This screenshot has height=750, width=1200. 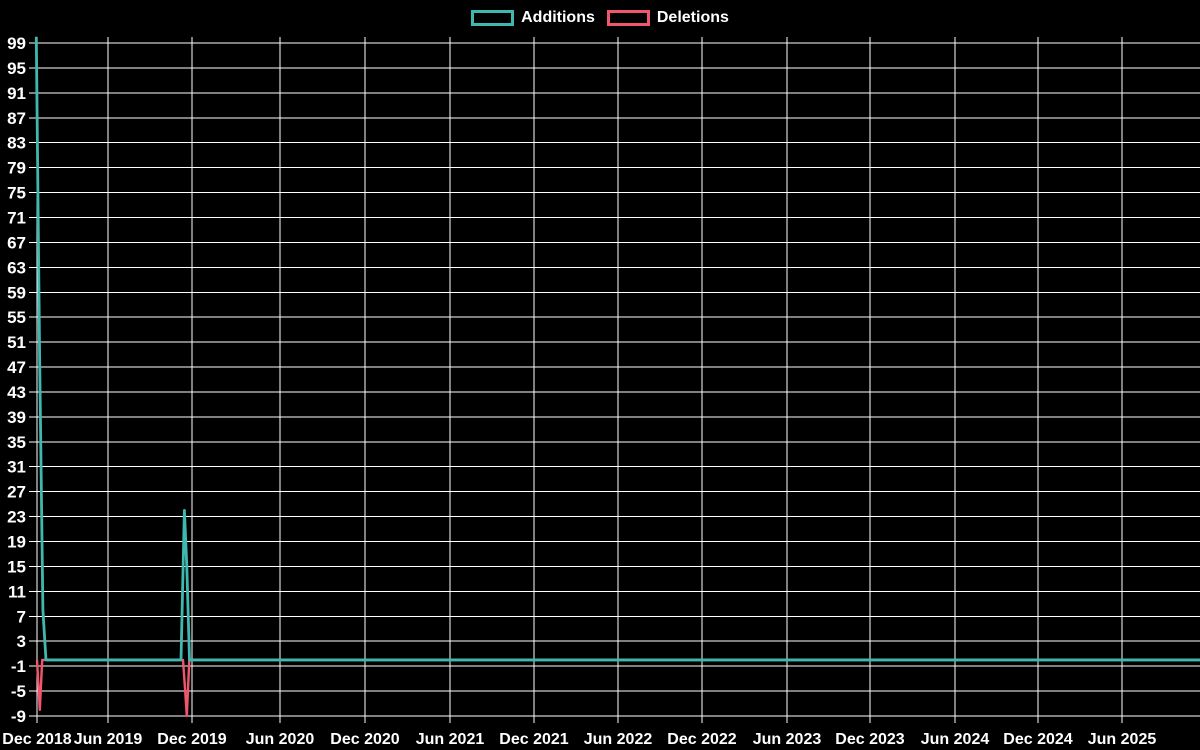 I want to click on y-axis-tick-label: 51, so click(x=16, y=342).